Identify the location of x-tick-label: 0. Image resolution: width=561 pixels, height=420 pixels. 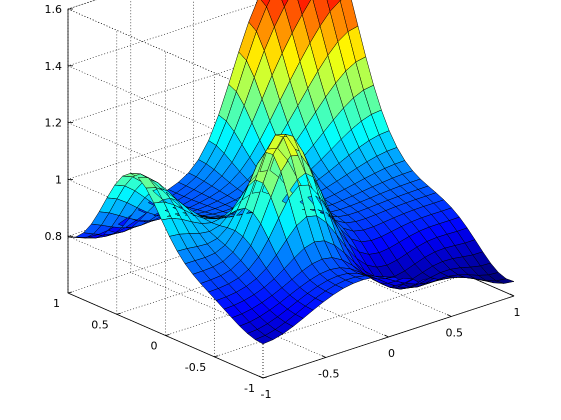
(391, 353).